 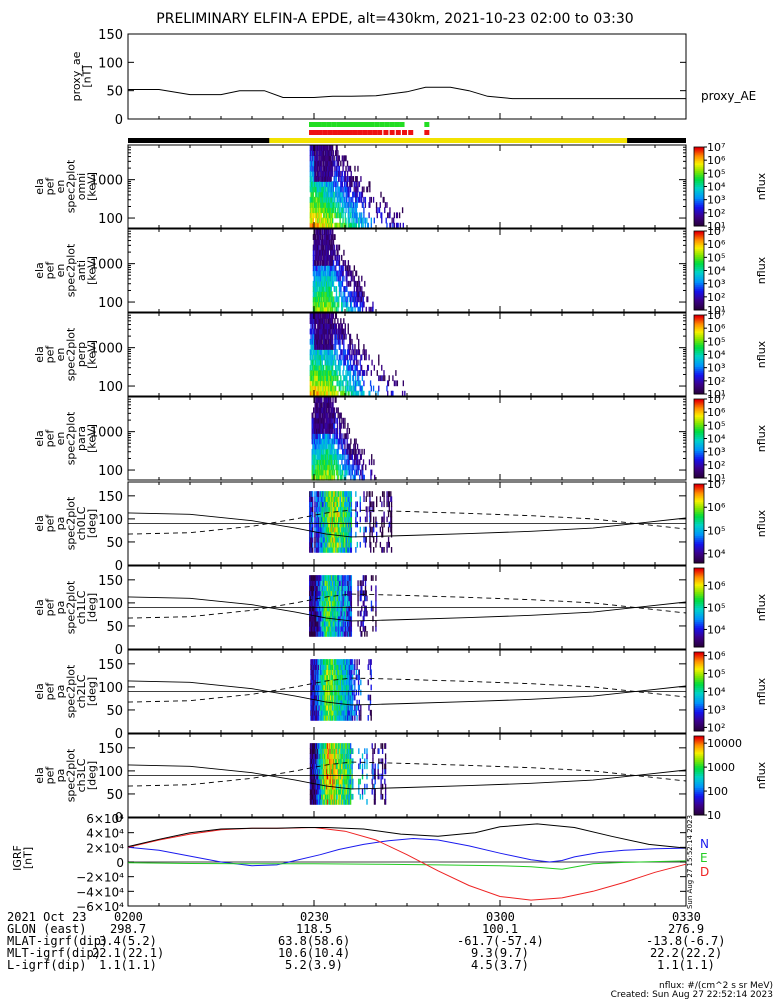 What do you see at coordinates (716, 412) in the screenshot?
I see `colorbar-tick-label: 10⁶` at bounding box center [716, 412].